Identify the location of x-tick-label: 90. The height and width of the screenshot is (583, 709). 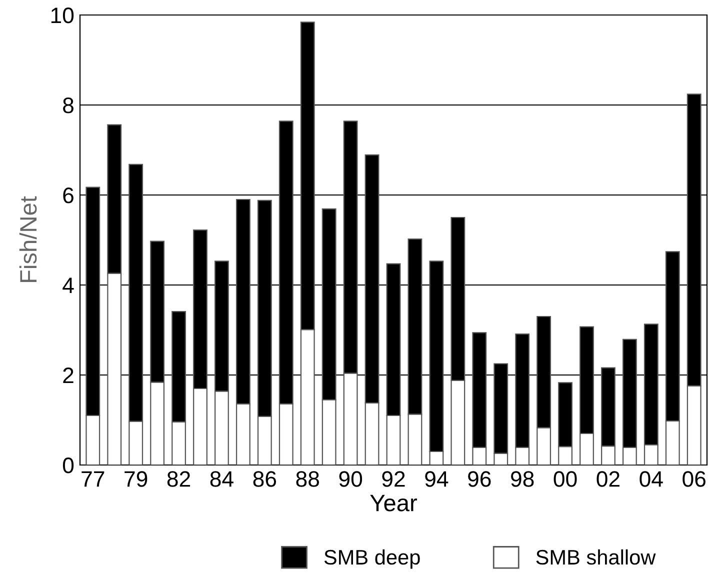
(350, 479).